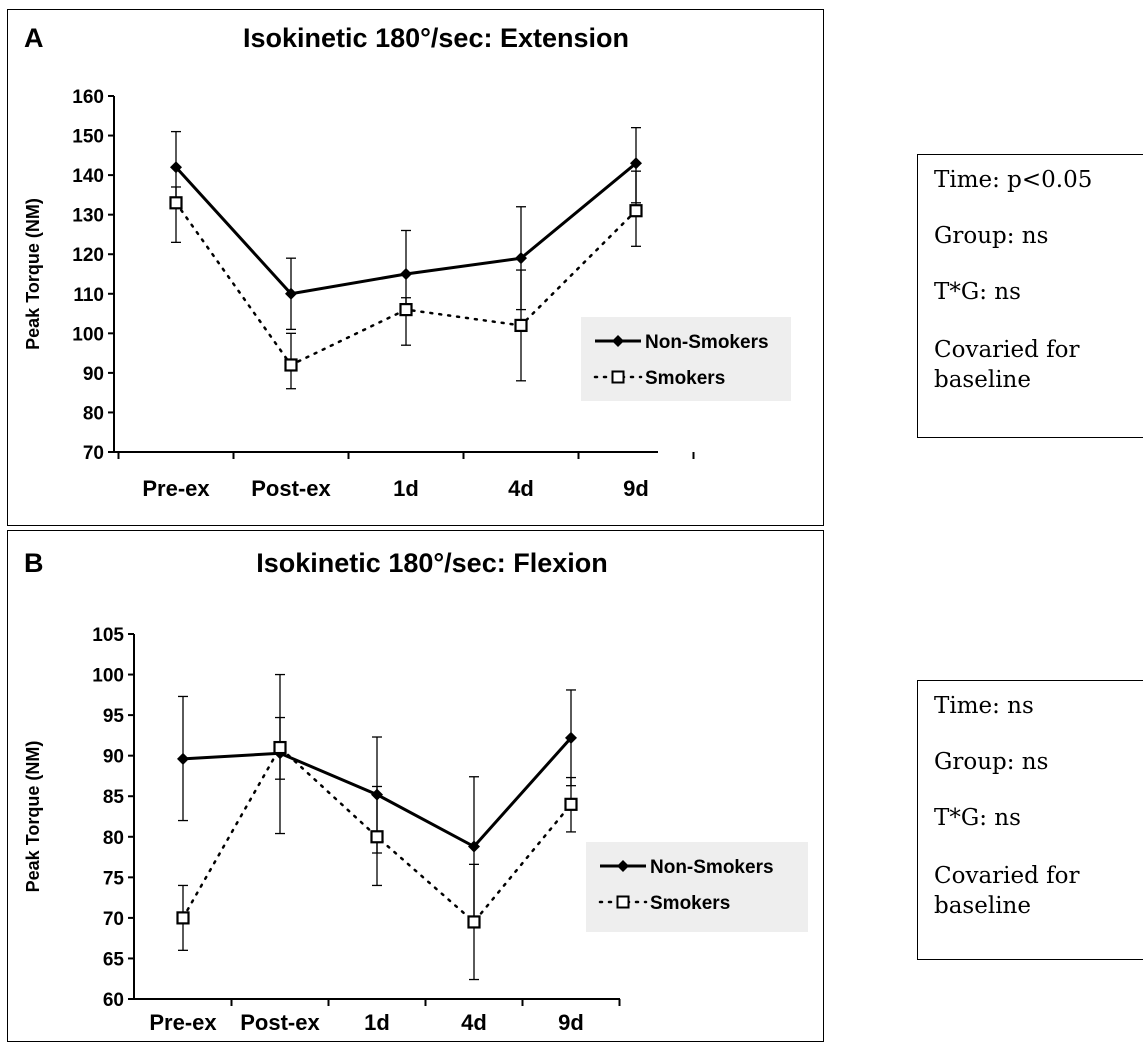  What do you see at coordinates (34, 563) in the screenshot?
I see `panel-label: B` at bounding box center [34, 563].